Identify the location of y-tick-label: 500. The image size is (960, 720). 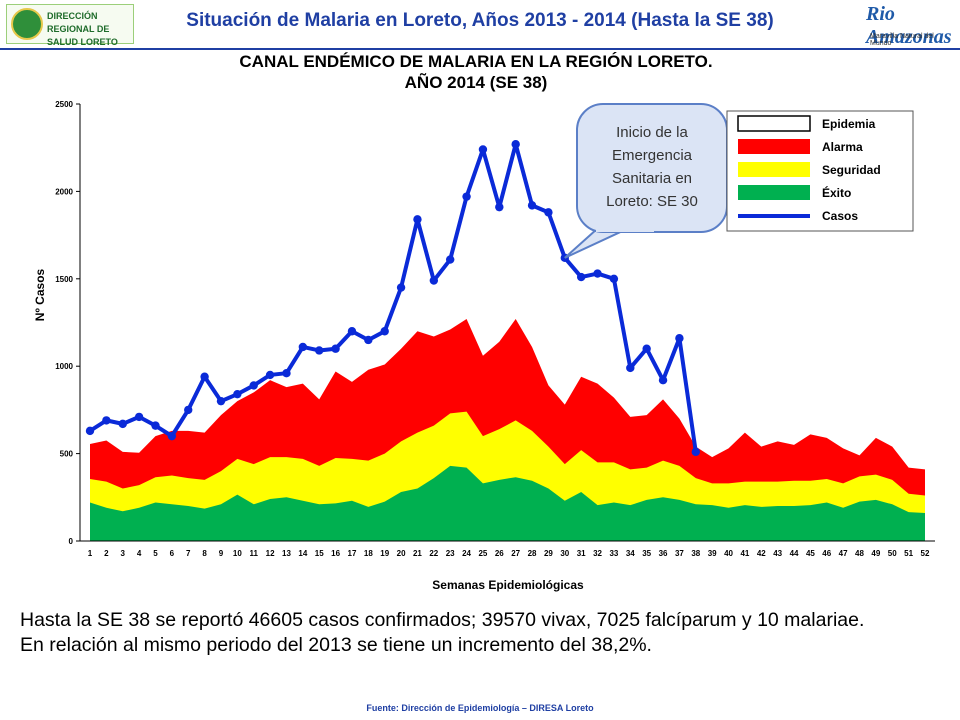
(67, 454).